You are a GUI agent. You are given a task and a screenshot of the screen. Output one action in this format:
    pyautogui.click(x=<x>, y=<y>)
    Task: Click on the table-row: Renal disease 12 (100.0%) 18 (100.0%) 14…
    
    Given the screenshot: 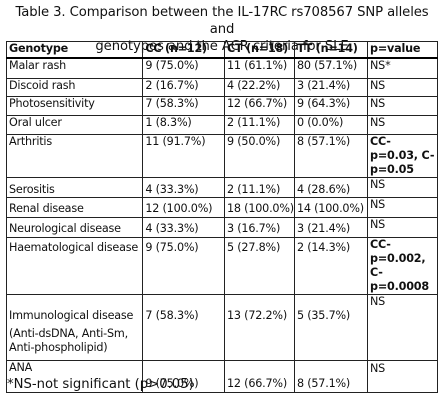 What is the action you would take?
    pyautogui.click(x=221, y=207)
    